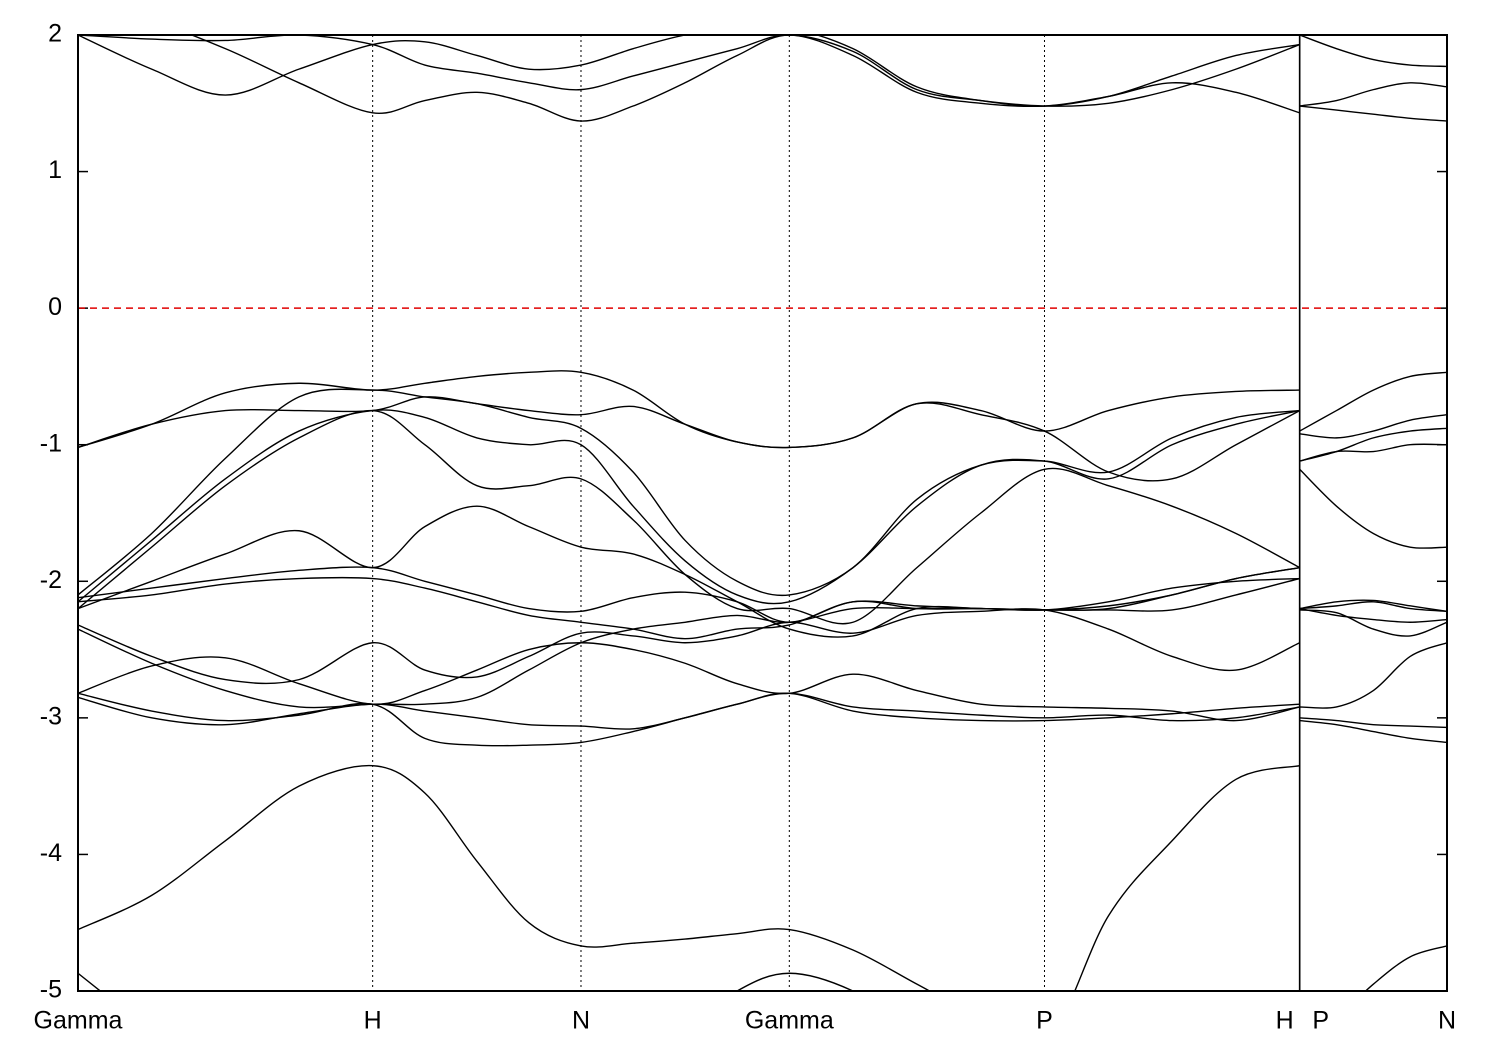 The width and height of the screenshot is (1500, 1050). What do you see at coordinates (55, 34) in the screenshot?
I see `y-tick-label: 2` at bounding box center [55, 34].